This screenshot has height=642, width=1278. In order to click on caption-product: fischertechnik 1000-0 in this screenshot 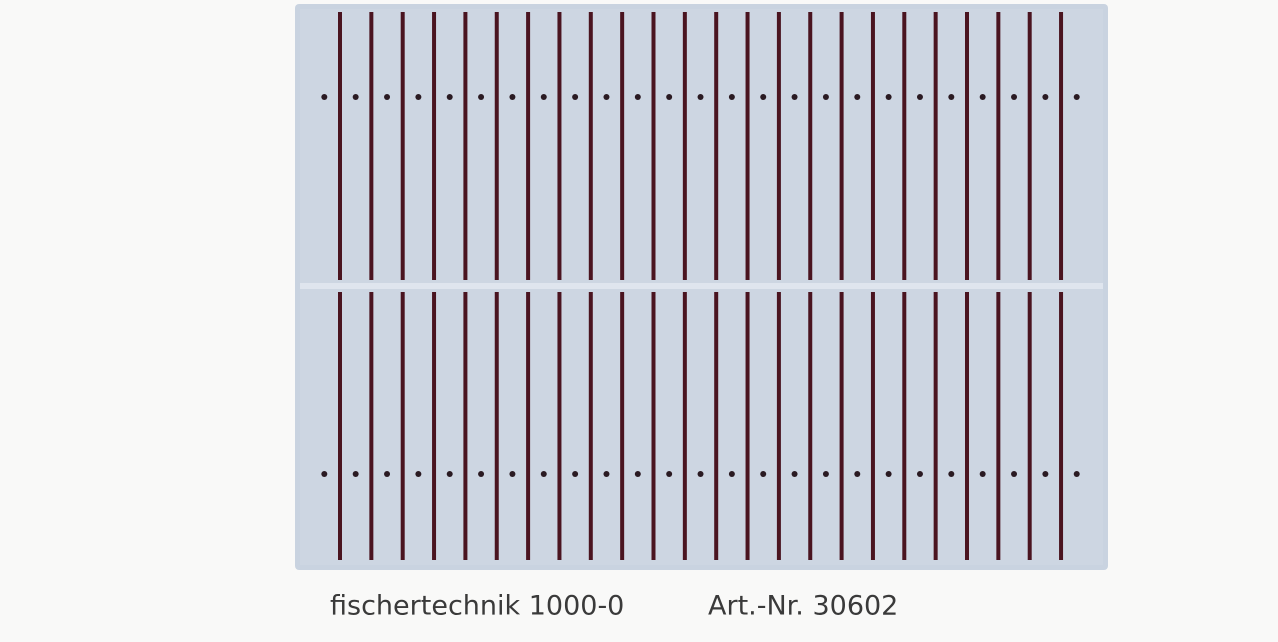, I will do `click(477, 606)`.